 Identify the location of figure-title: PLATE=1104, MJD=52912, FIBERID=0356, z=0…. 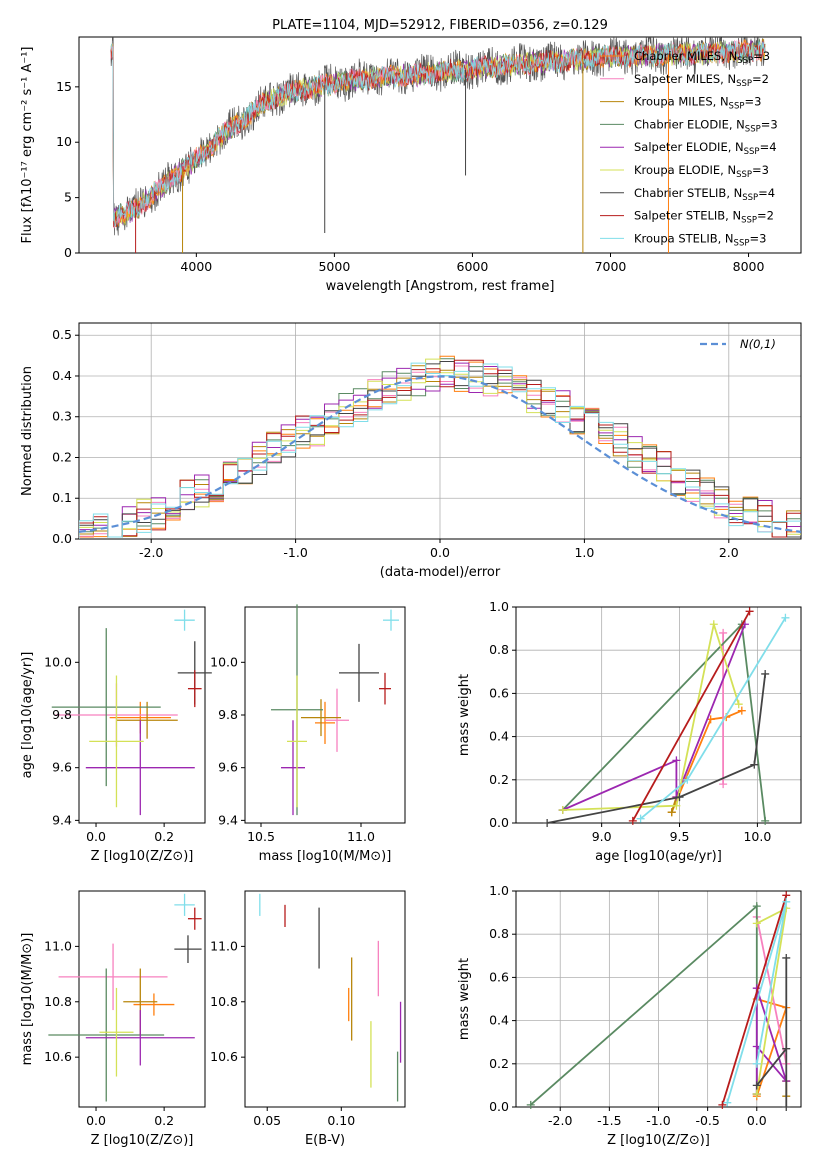
(440, 25).